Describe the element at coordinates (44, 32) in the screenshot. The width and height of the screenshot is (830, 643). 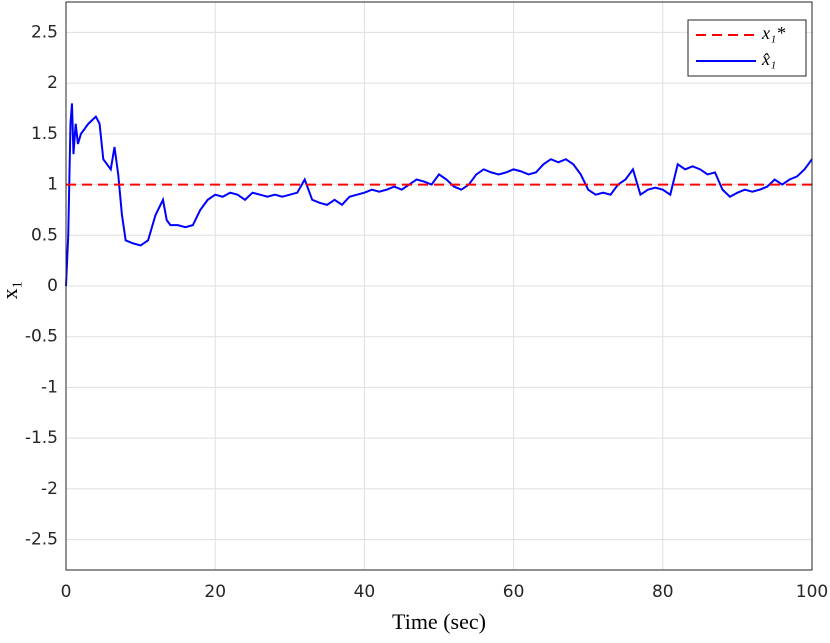
I see `y-tick-label: 2.5` at that location.